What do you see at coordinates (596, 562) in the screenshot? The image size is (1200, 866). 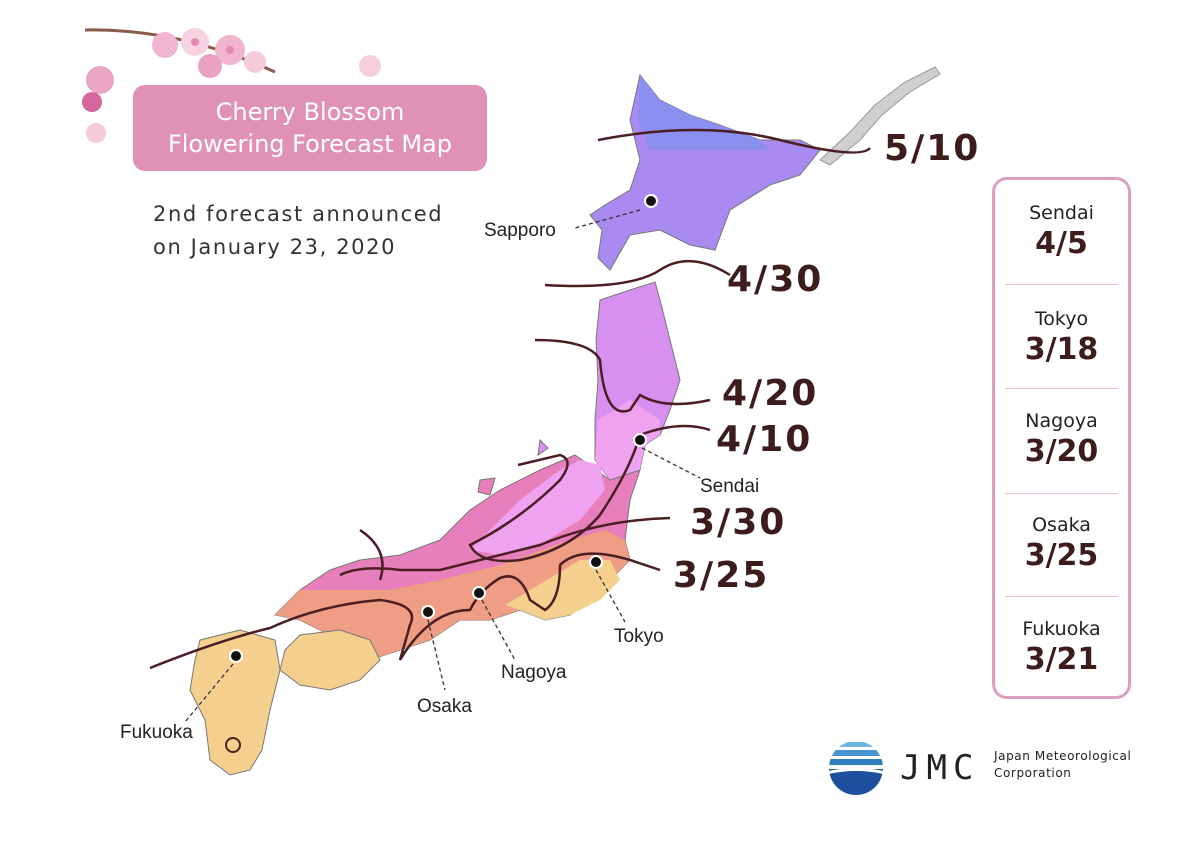 I see `tokyo-dot` at bounding box center [596, 562].